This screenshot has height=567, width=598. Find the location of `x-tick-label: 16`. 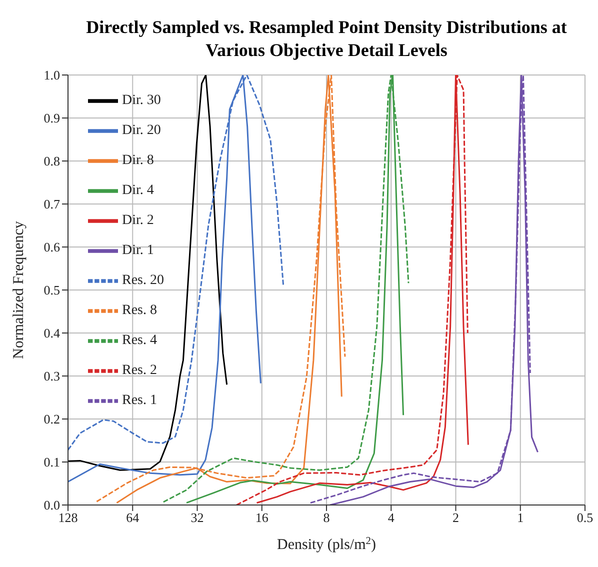

x-tick-label: 16 is located at coordinates (262, 518).